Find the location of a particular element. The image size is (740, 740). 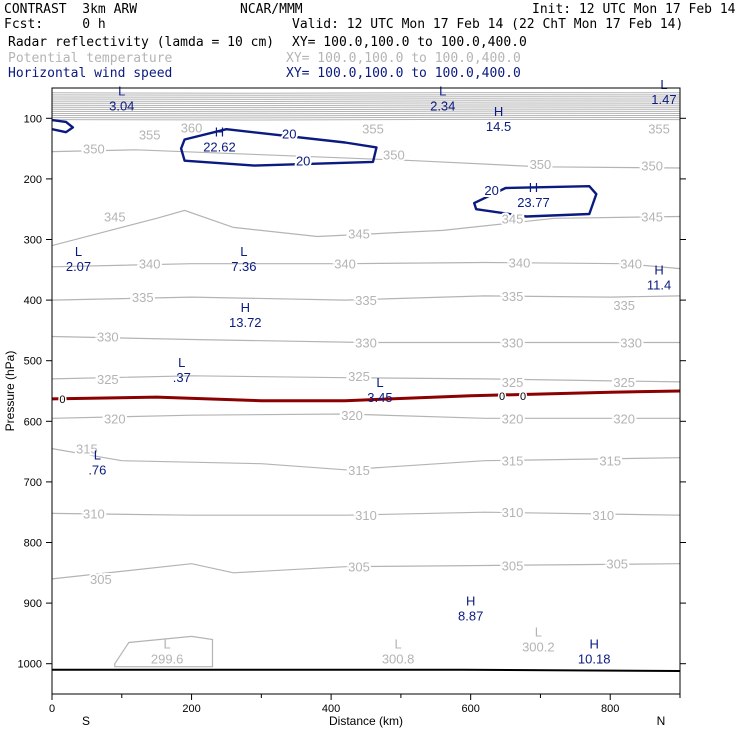

extremum-value: 22.62 is located at coordinates (219, 146).